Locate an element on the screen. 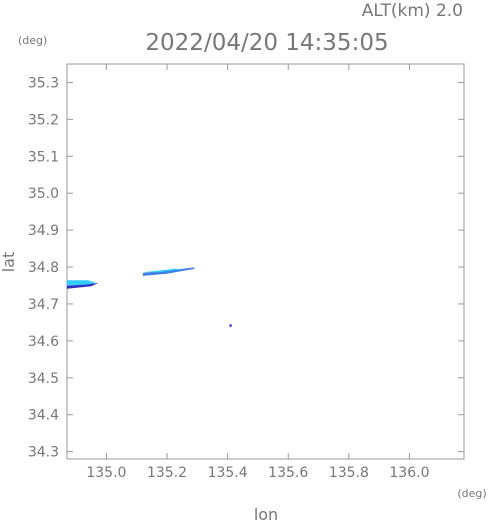 This screenshot has width=491, height=521. y-tick-label: 34.6 is located at coordinates (43, 342).